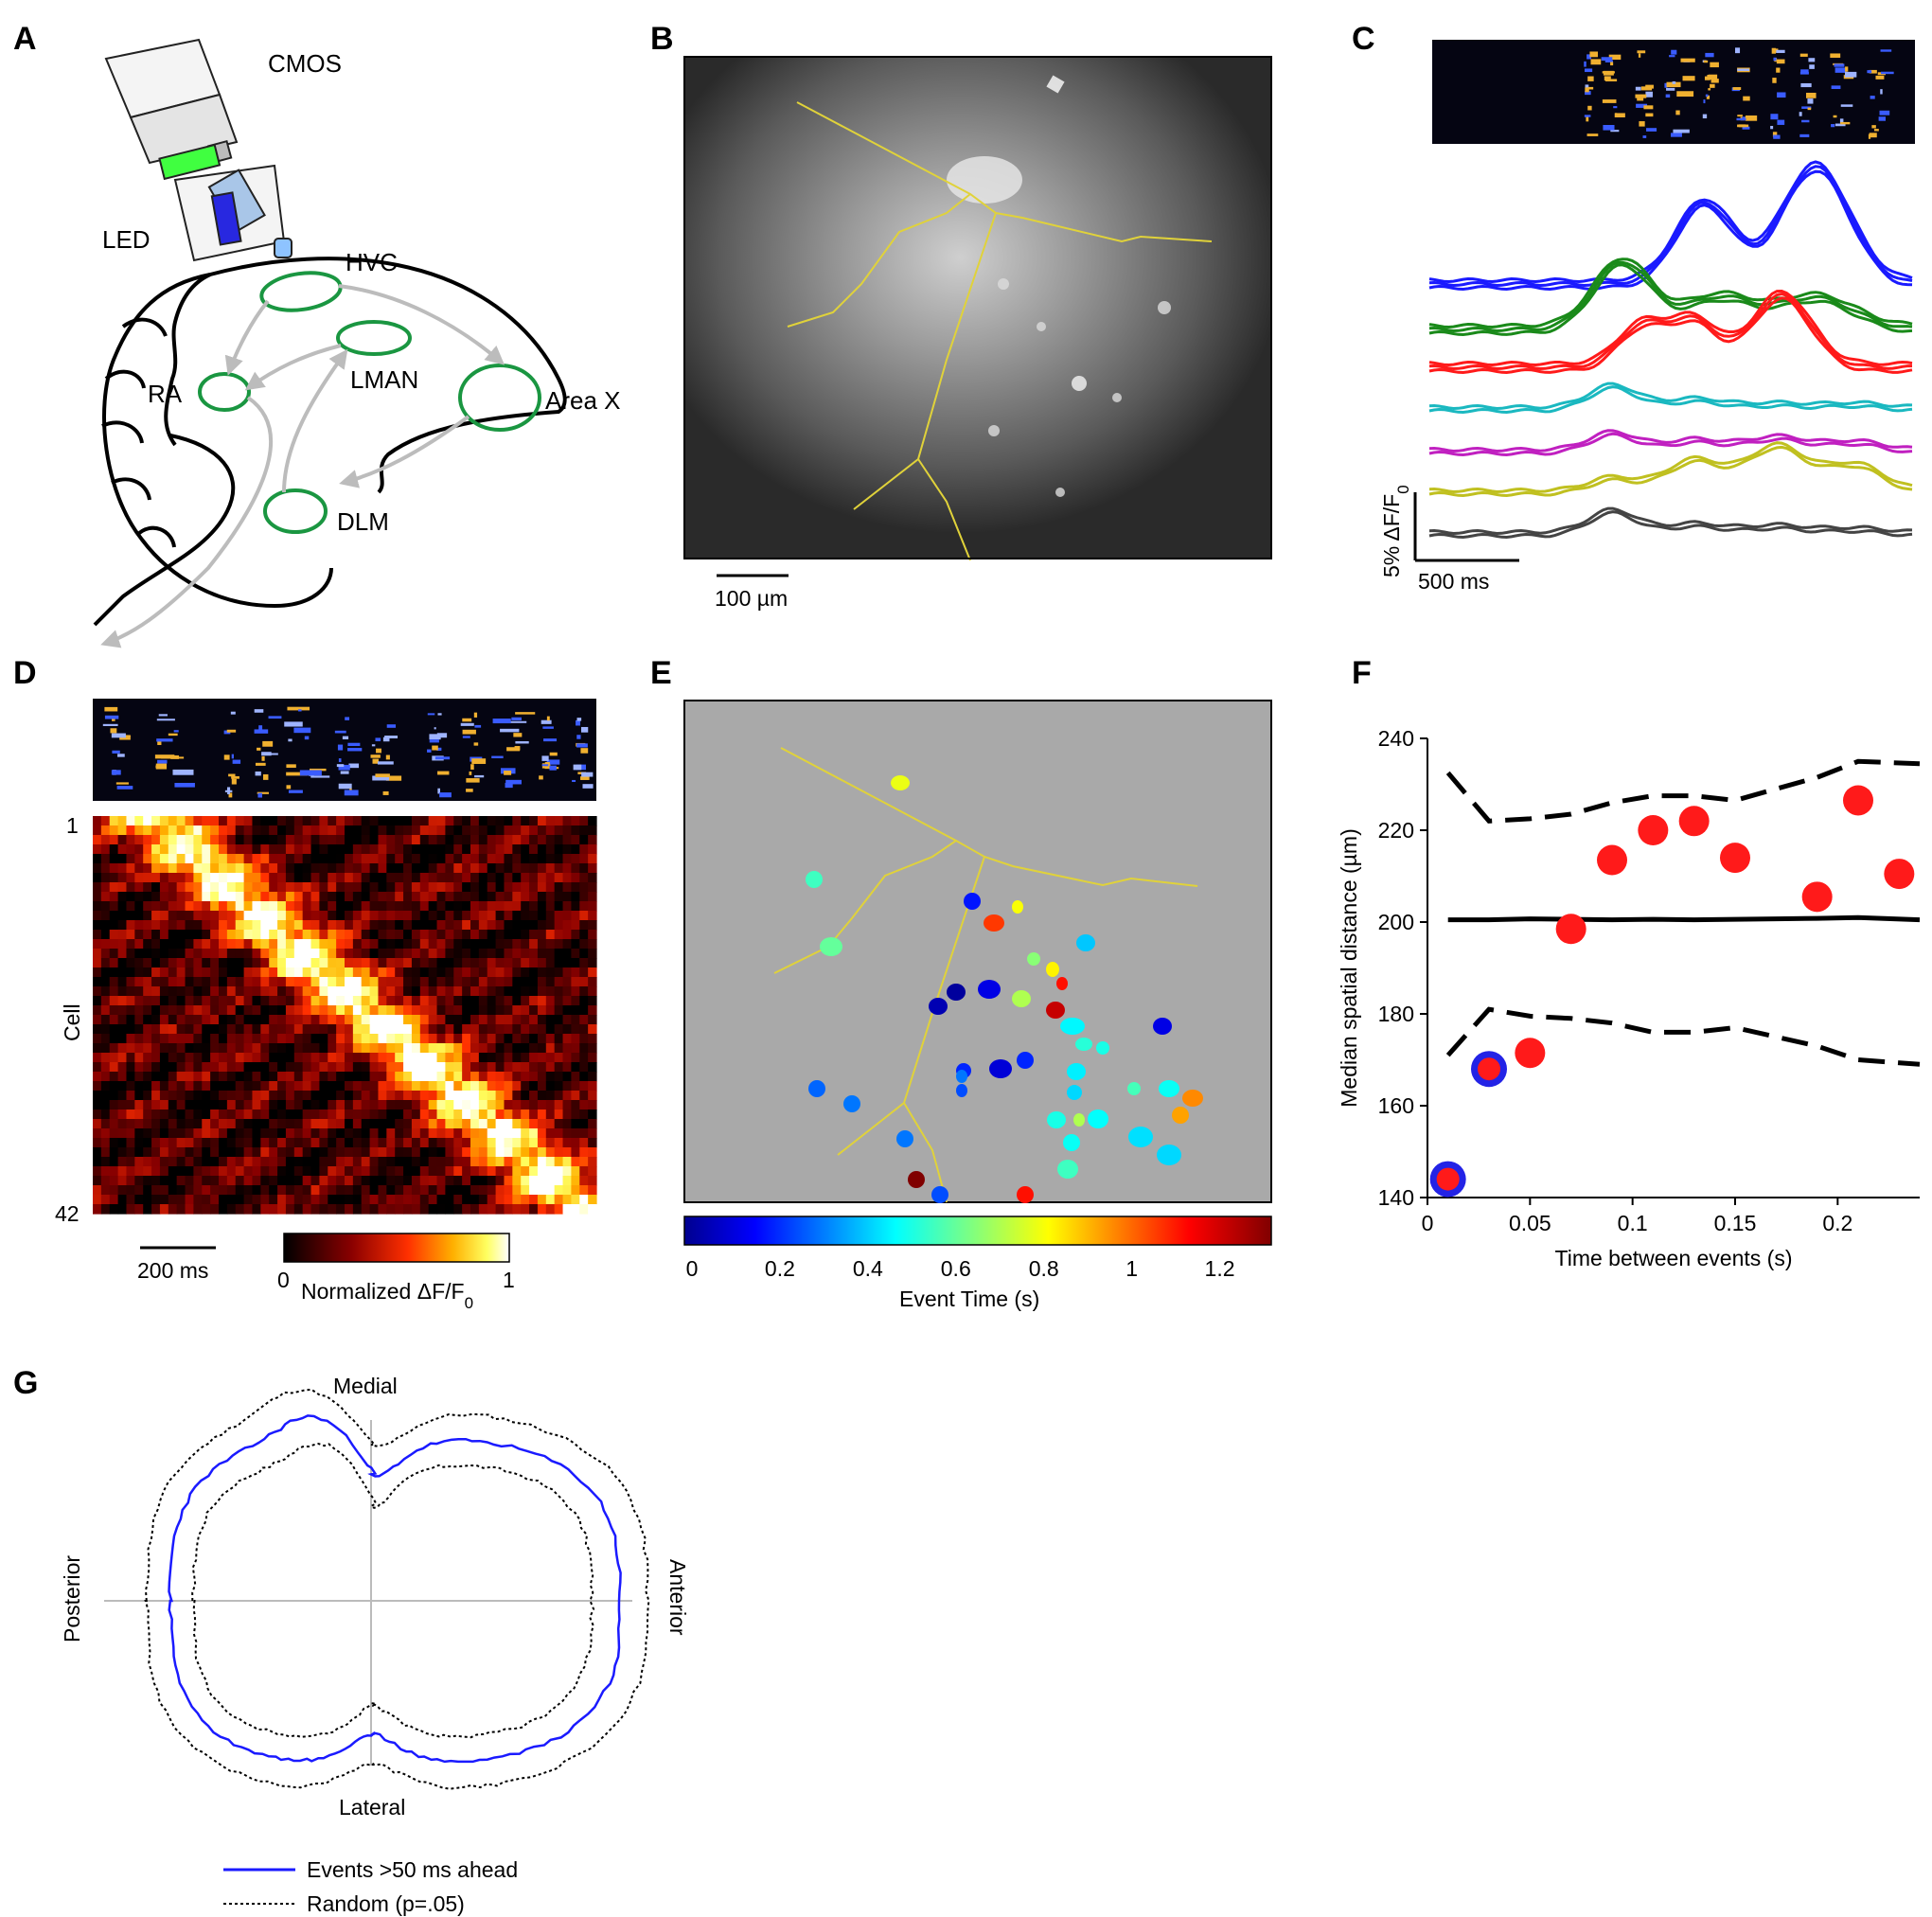 The width and height of the screenshot is (1932, 1917). What do you see at coordinates (413, 1869) in the screenshot?
I see `legend-events: Events >50 ms ahead` at bounding box center [413, 1869].